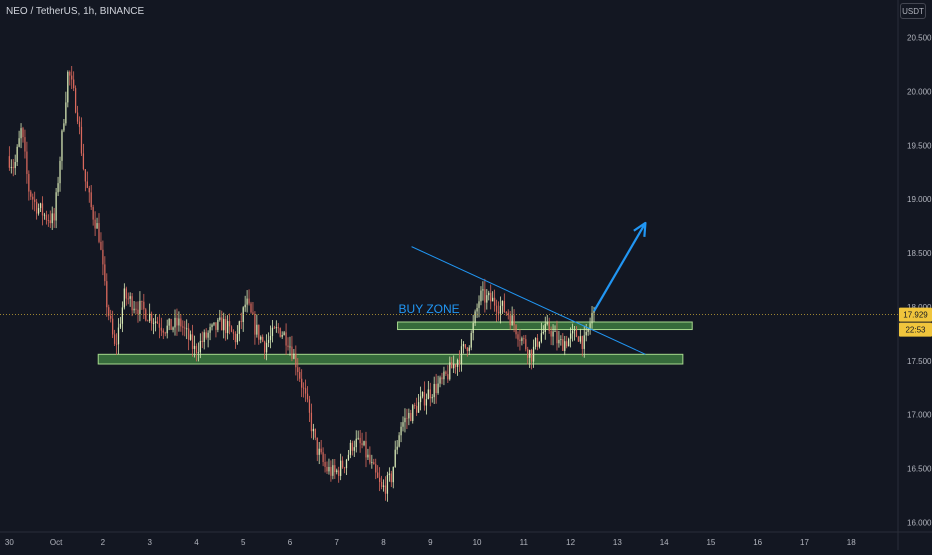 Image resolution: width=932 pixels, height=555 pixels. Describe the element at coordinates (915, 315) in the screenshot. I see `current-price-value: 17.929` at that location.